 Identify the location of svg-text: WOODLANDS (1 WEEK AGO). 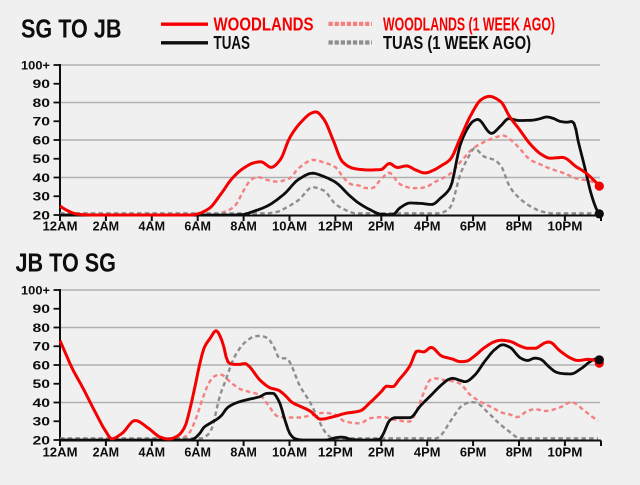
(469, 25).